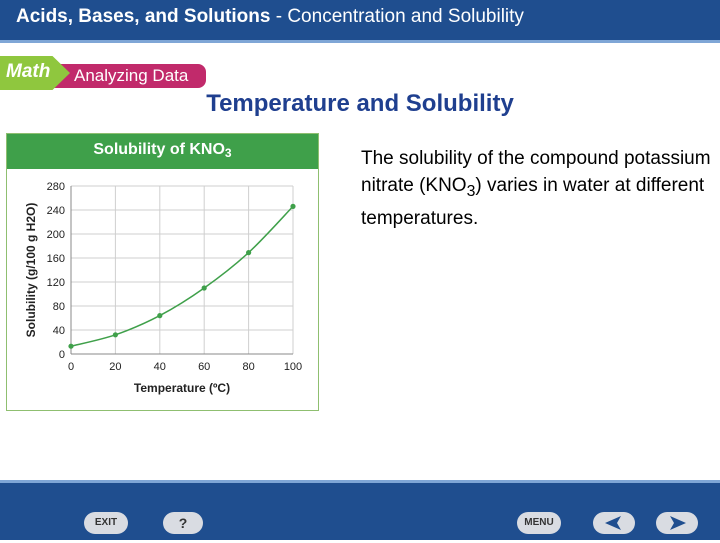 This screenshot has height=543, width=720. I want to click on badge-math: Math, so click(35, 73).